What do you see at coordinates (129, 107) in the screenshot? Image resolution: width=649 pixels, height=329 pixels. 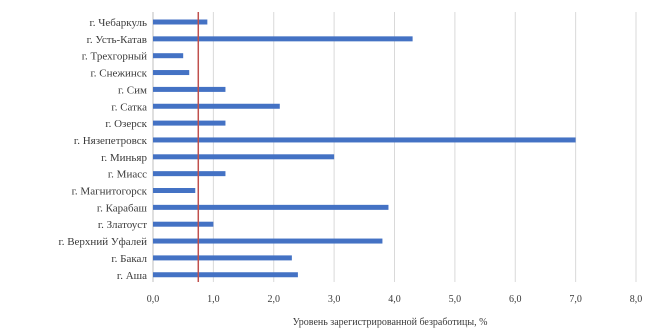 I see `category-label: г. Сатка` at bounding box center [129, 107].